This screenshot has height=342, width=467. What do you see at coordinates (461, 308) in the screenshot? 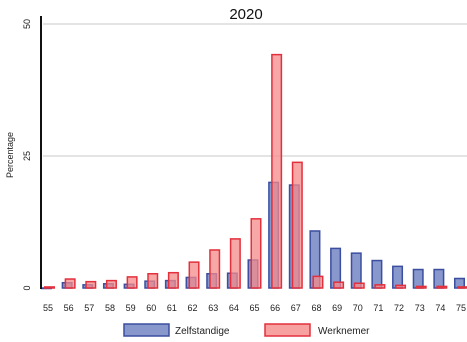
I see `x-tick-label: 75` at bounding box center [461, 308].